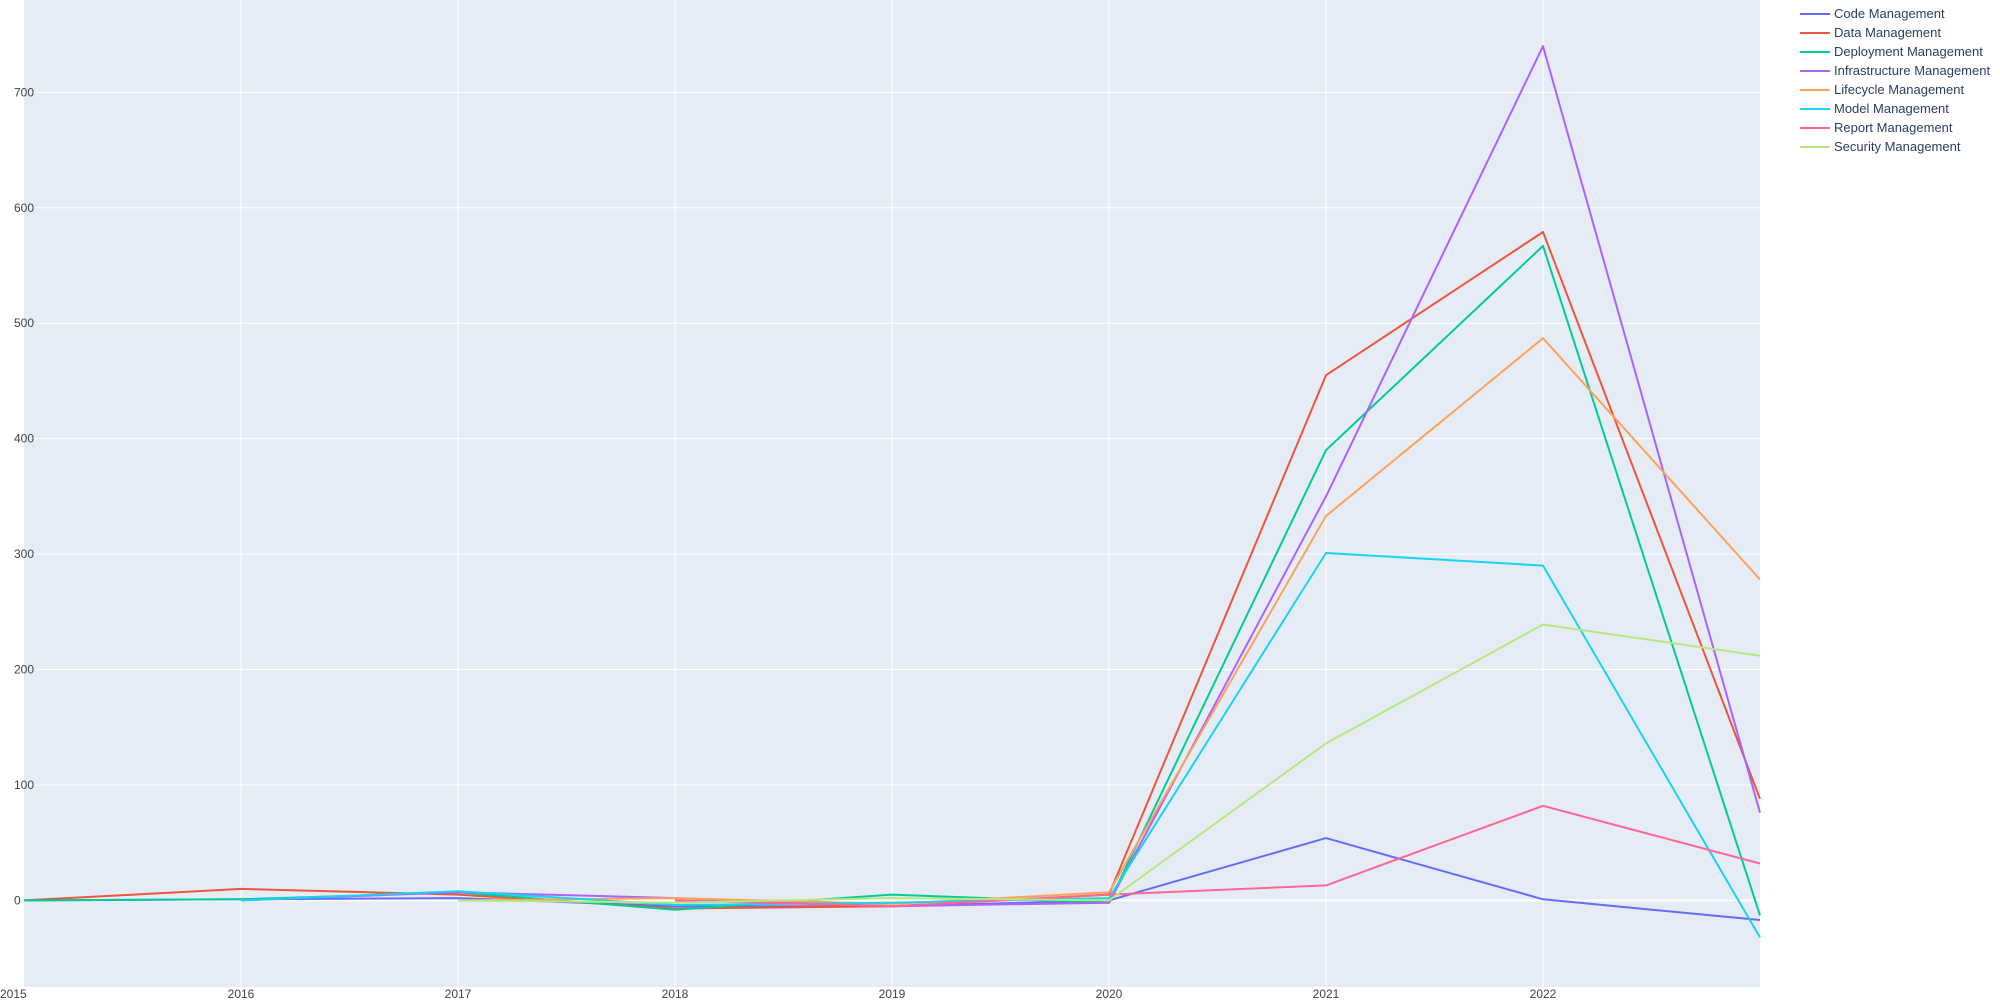  Describe the element at coordinates (24, 323) in the screenshot. I see `y-tick-label: 500` at that location.